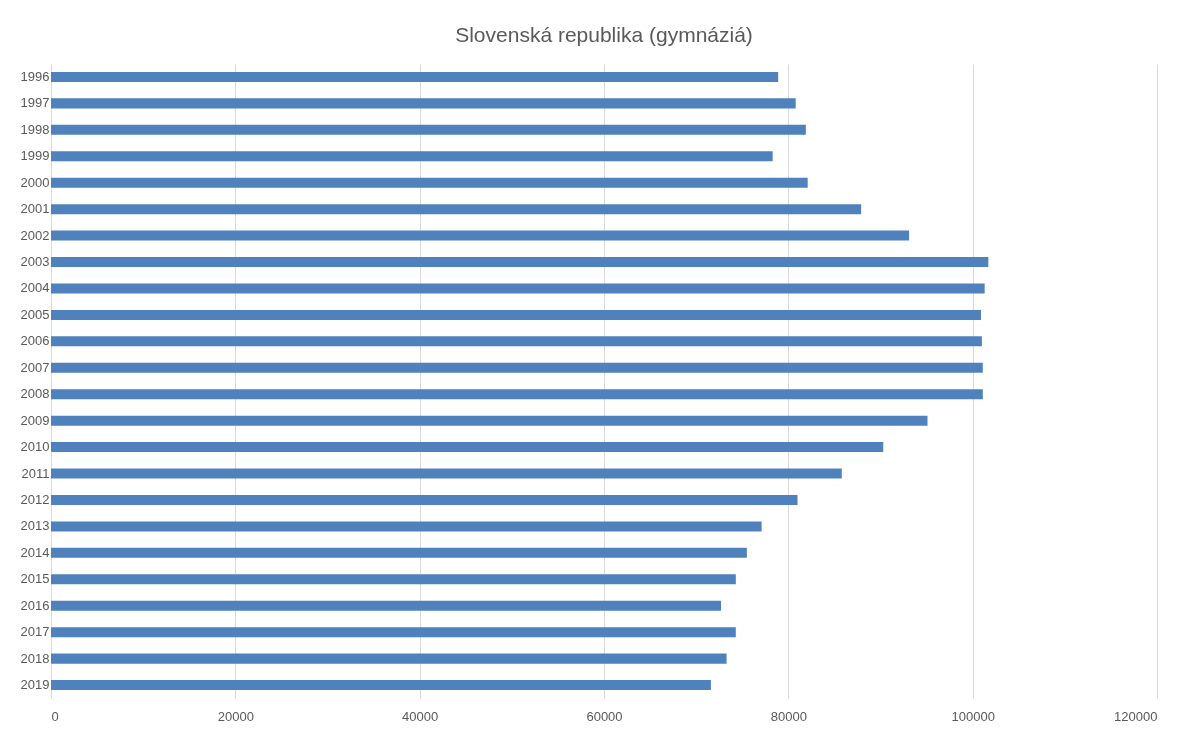 The image size is (1187, 738). What do you see at coordinates (55, 716) in the screenshot?
I see `x-tick-label: 0` at bounding box center [55, 716].